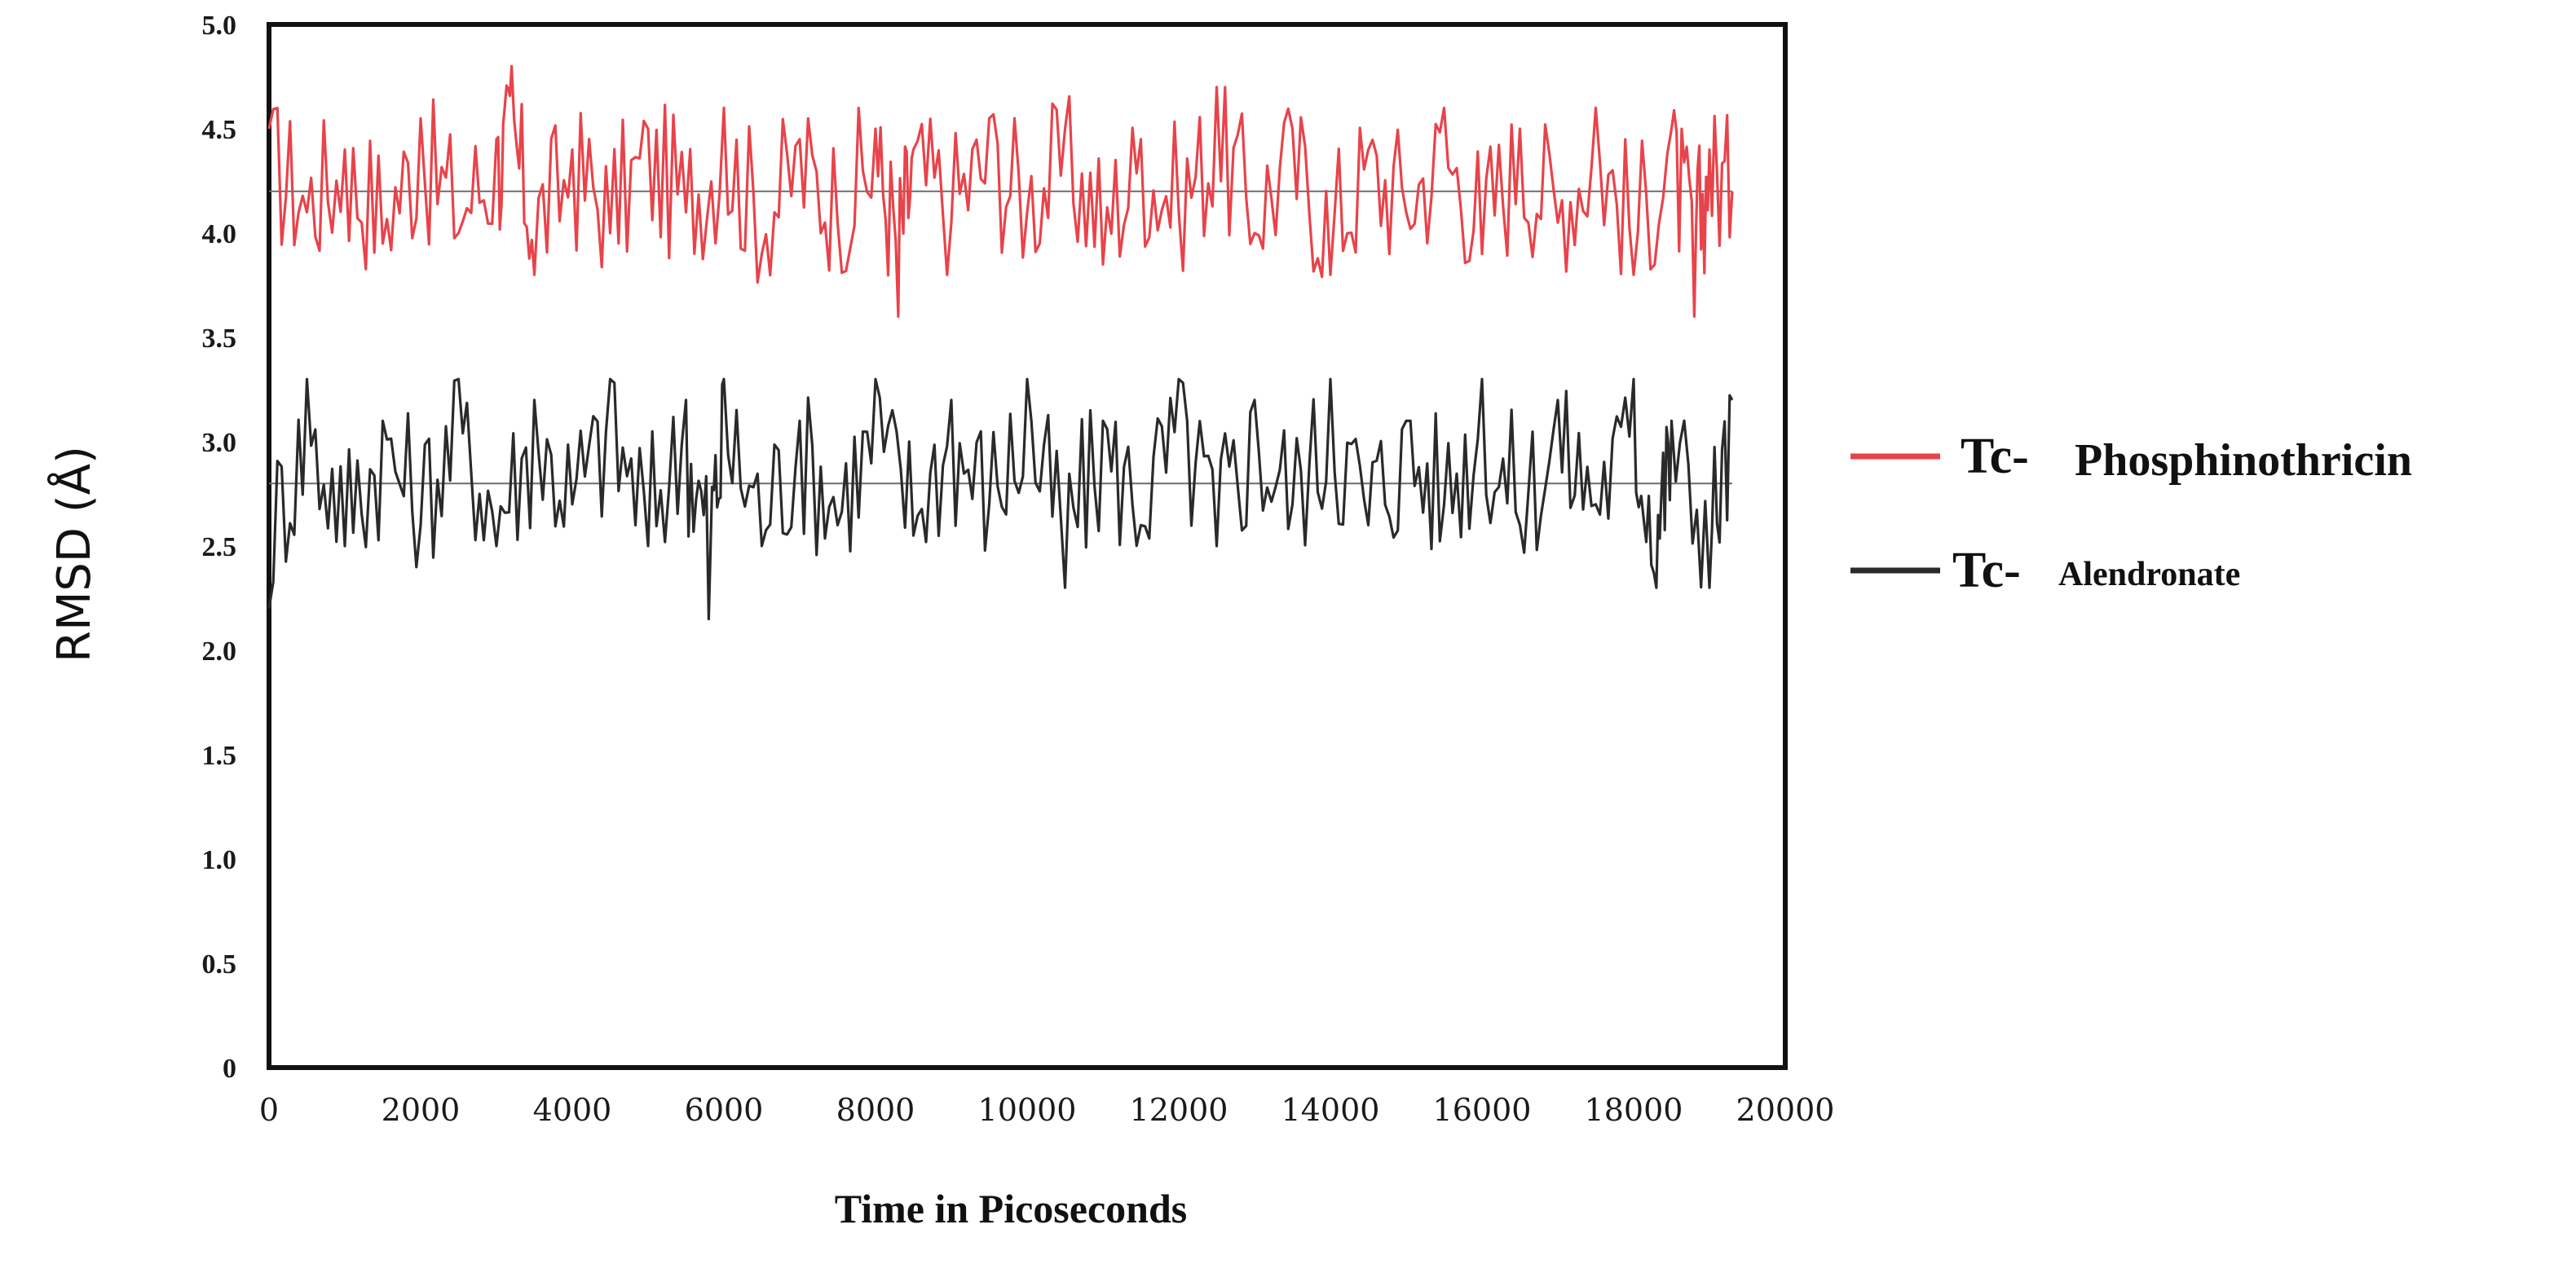 The width and height of the screenshot is (2576, 1264). I want to click on y-tick-label-9: 4.5, so click(219, 130).